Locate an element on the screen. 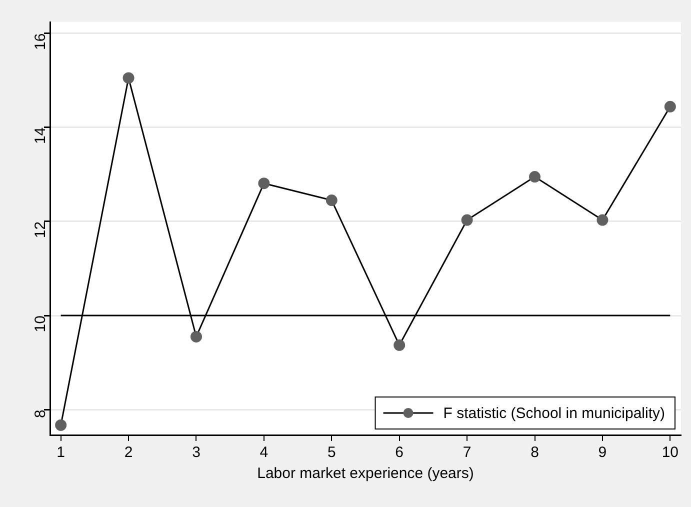 The image size is (691, 507). x-tick-label: 5 is located at coordinates (331, 453).